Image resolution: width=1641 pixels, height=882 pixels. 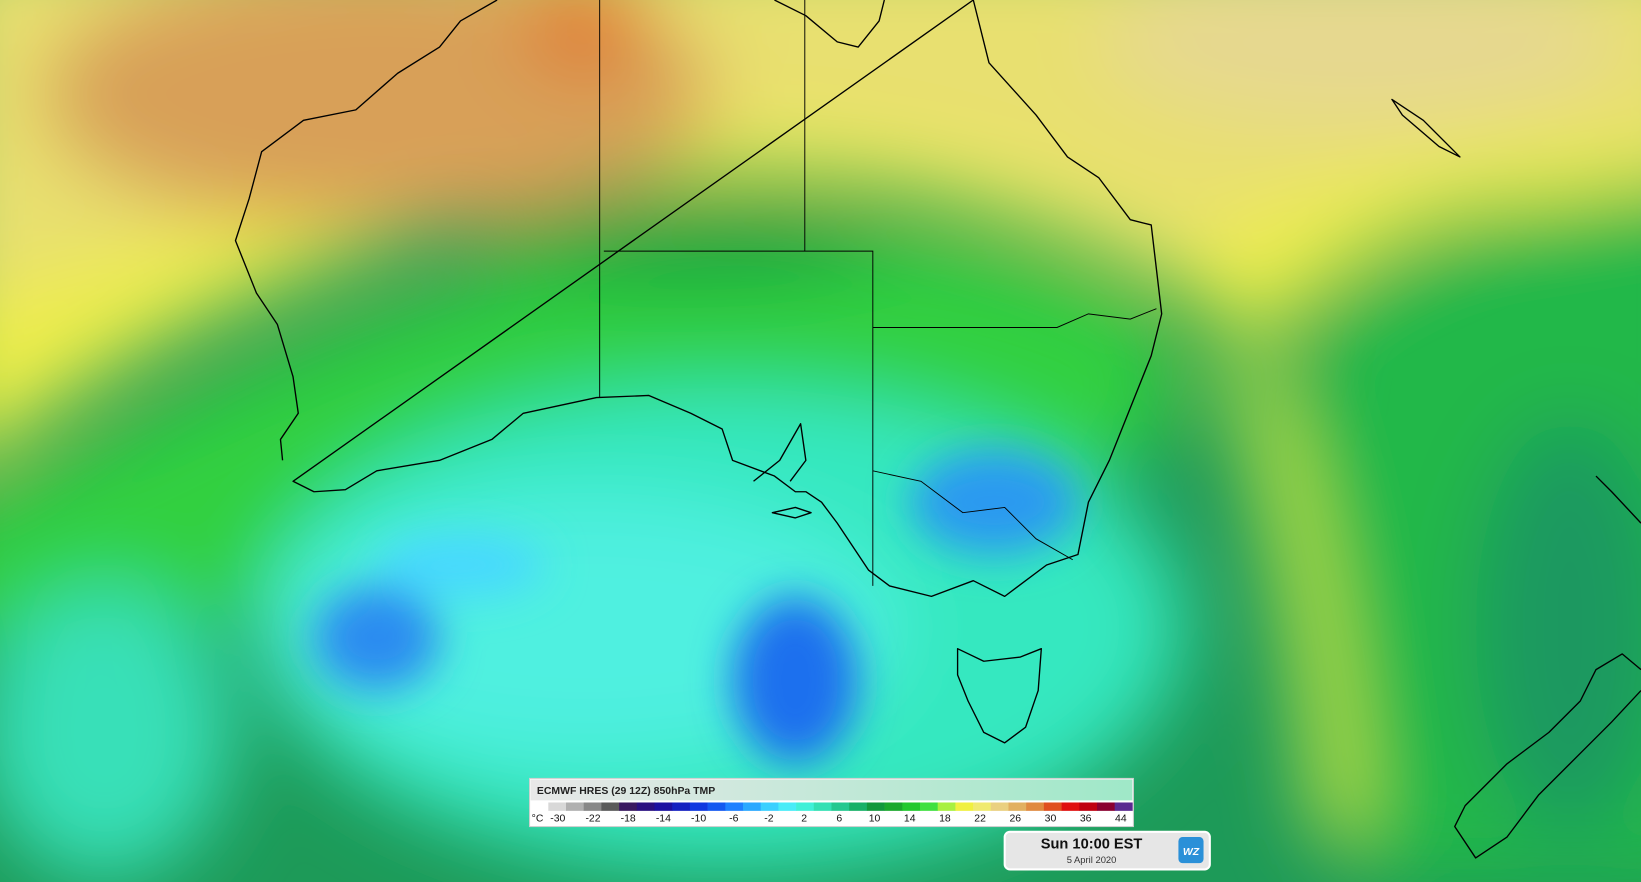 What do you see at coordinates (804, 818) in the screenshot?
I see `legend-label: 2` at bounding box center [804, 818].